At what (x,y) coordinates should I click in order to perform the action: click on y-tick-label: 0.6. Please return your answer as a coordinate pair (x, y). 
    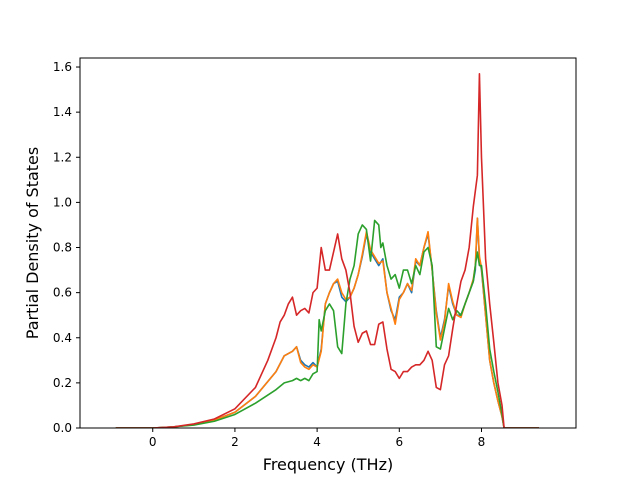
    Looking at the image, I should click on (62, 293).